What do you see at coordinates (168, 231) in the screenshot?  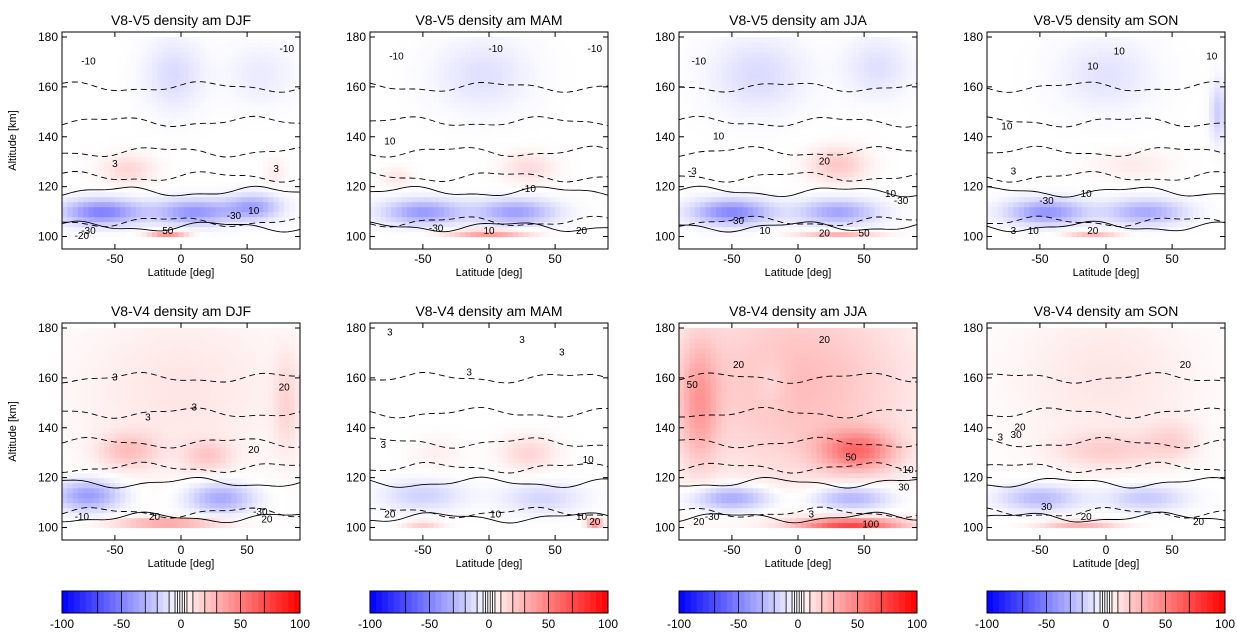 I see `contour-label: 50` at bounding box center [168, 231].